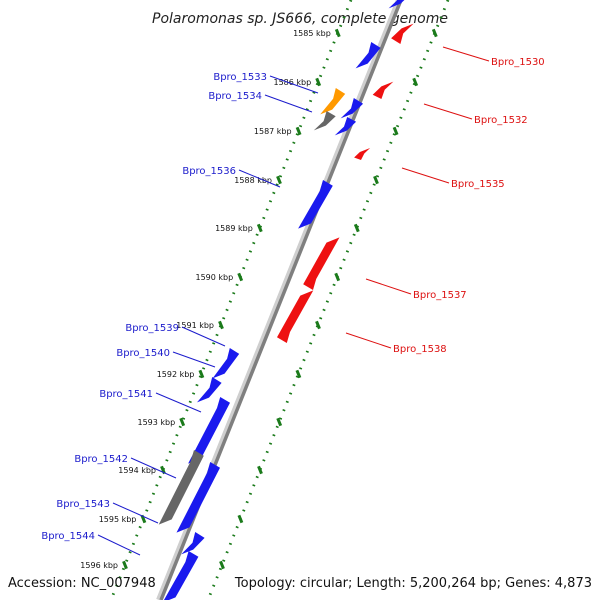 This screenshot has width=600, height=600. I want to click on scale-tick-label: 1593 kbp, so click(156, 422).